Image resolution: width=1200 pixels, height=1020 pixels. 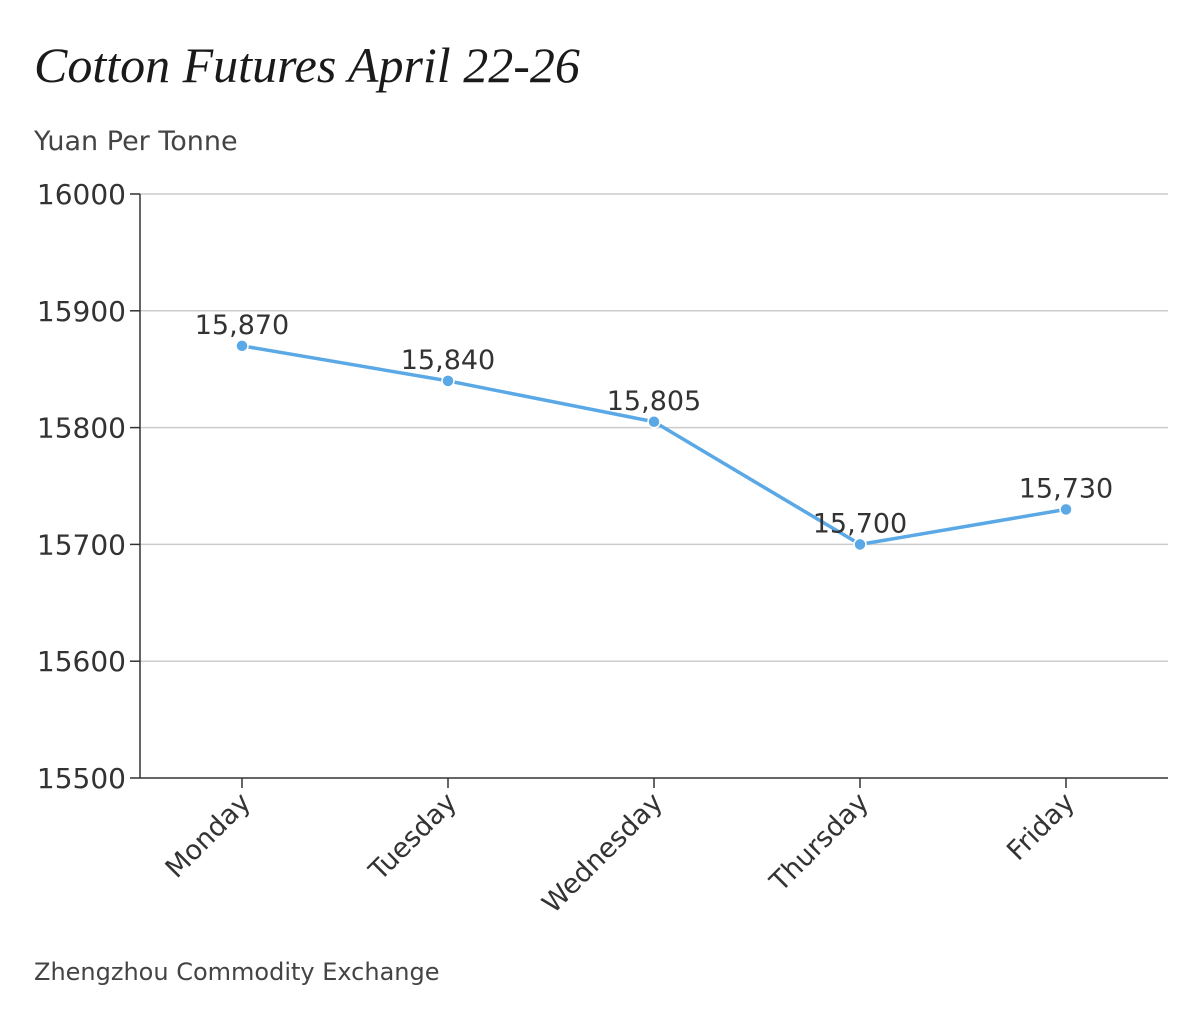 What do you see at coordinates (81, 544) in the screenshot?
I see `y-tick-label: 15700` at bounding box center [81, 544].